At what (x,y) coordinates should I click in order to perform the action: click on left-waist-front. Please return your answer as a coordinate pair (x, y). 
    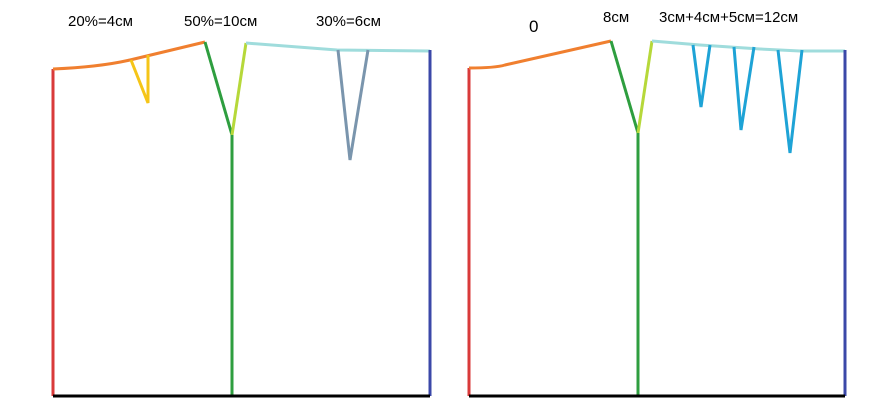
    Looking at the image, I should click on (129, 55).